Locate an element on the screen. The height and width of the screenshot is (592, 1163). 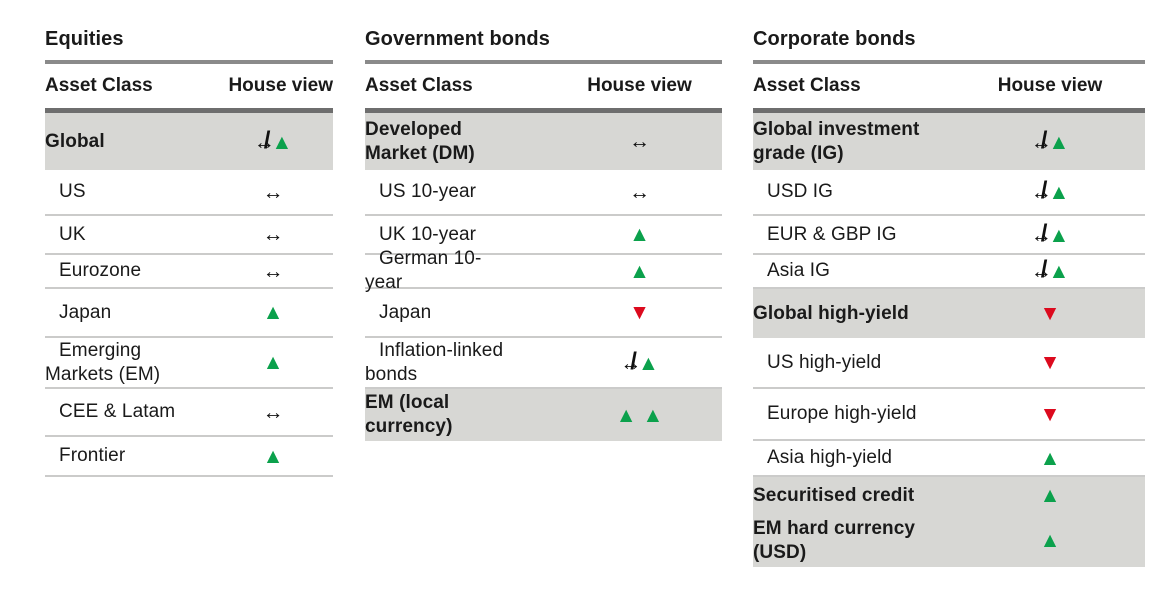
asset-class-label: US high-yield is located at coordinates (824, 362).